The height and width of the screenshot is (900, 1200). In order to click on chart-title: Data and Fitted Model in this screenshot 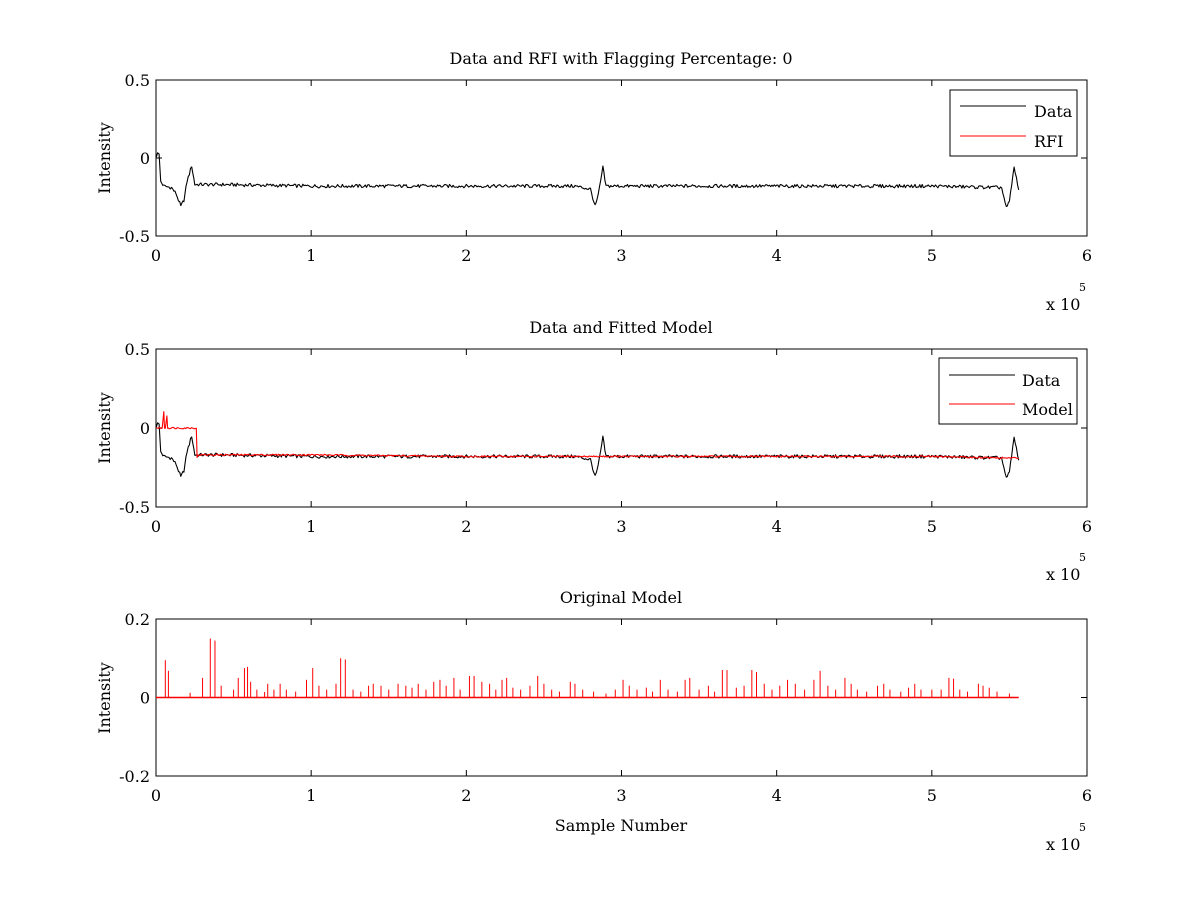, I will do `click(620, 327)`.